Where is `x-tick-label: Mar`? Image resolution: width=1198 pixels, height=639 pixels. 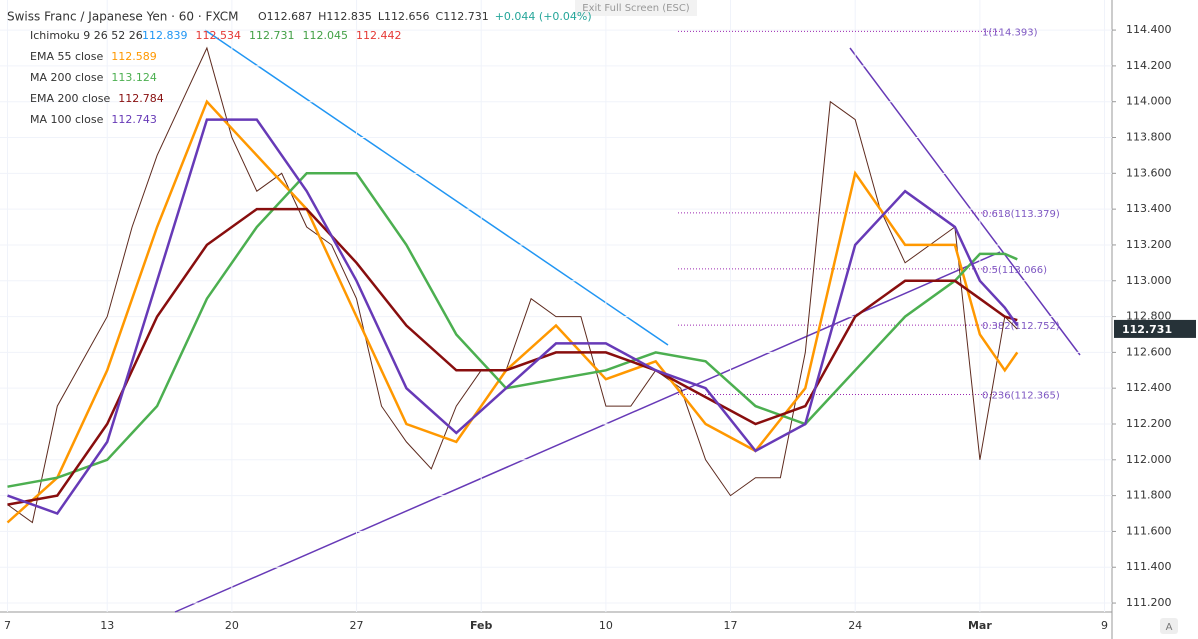
x-tick-label: Mar is located at coordinates (980, 625).